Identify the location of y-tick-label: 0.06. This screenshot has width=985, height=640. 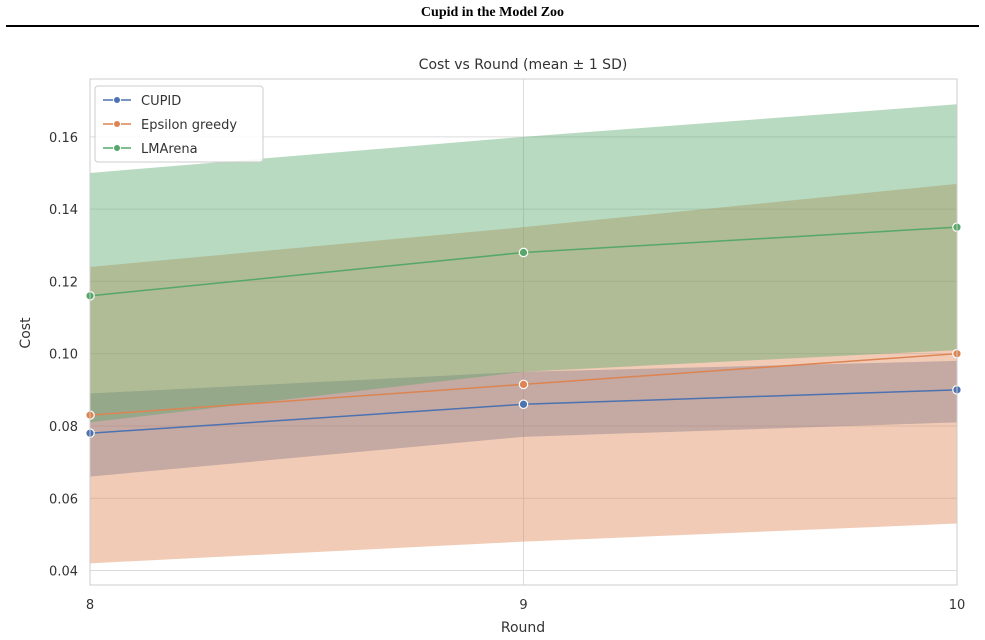
(63, 499).